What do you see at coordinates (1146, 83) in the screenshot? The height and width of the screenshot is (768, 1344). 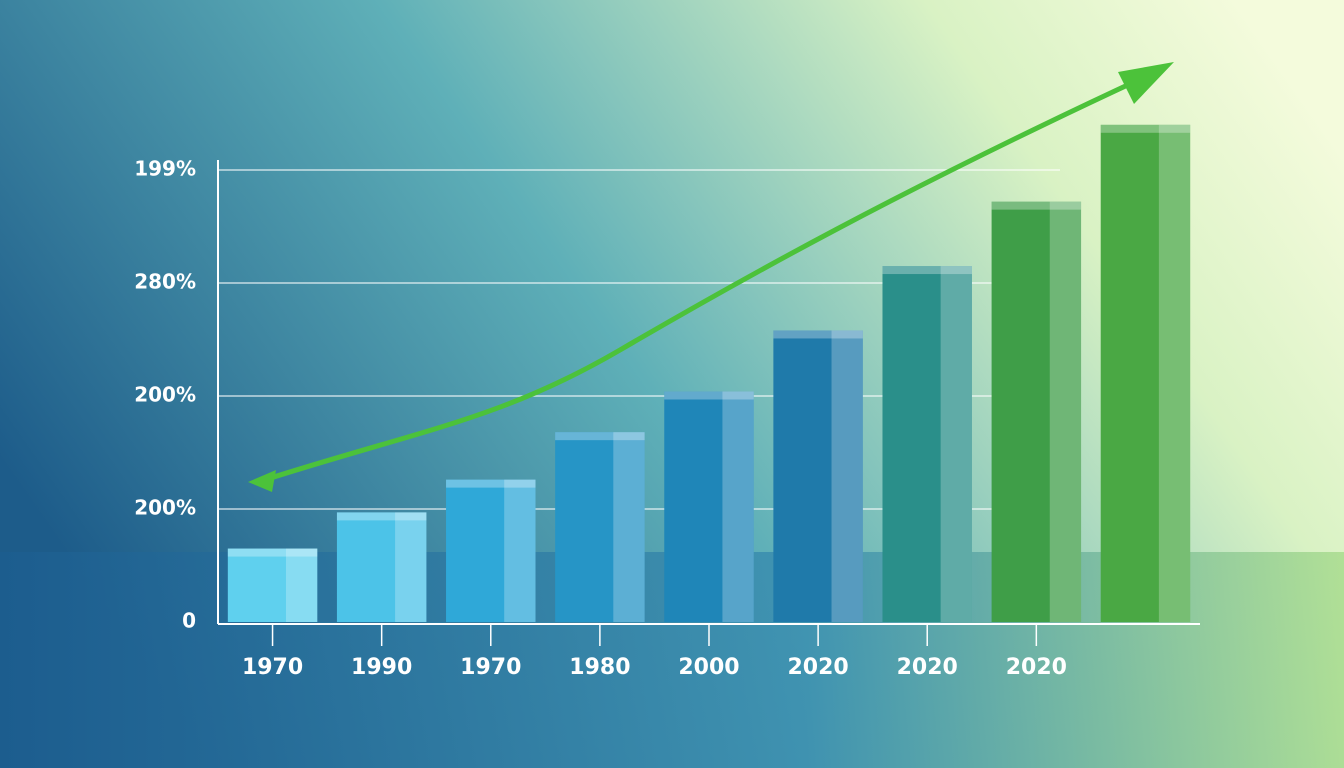 I see `arrow-head` at bounding box center [1146, 83].